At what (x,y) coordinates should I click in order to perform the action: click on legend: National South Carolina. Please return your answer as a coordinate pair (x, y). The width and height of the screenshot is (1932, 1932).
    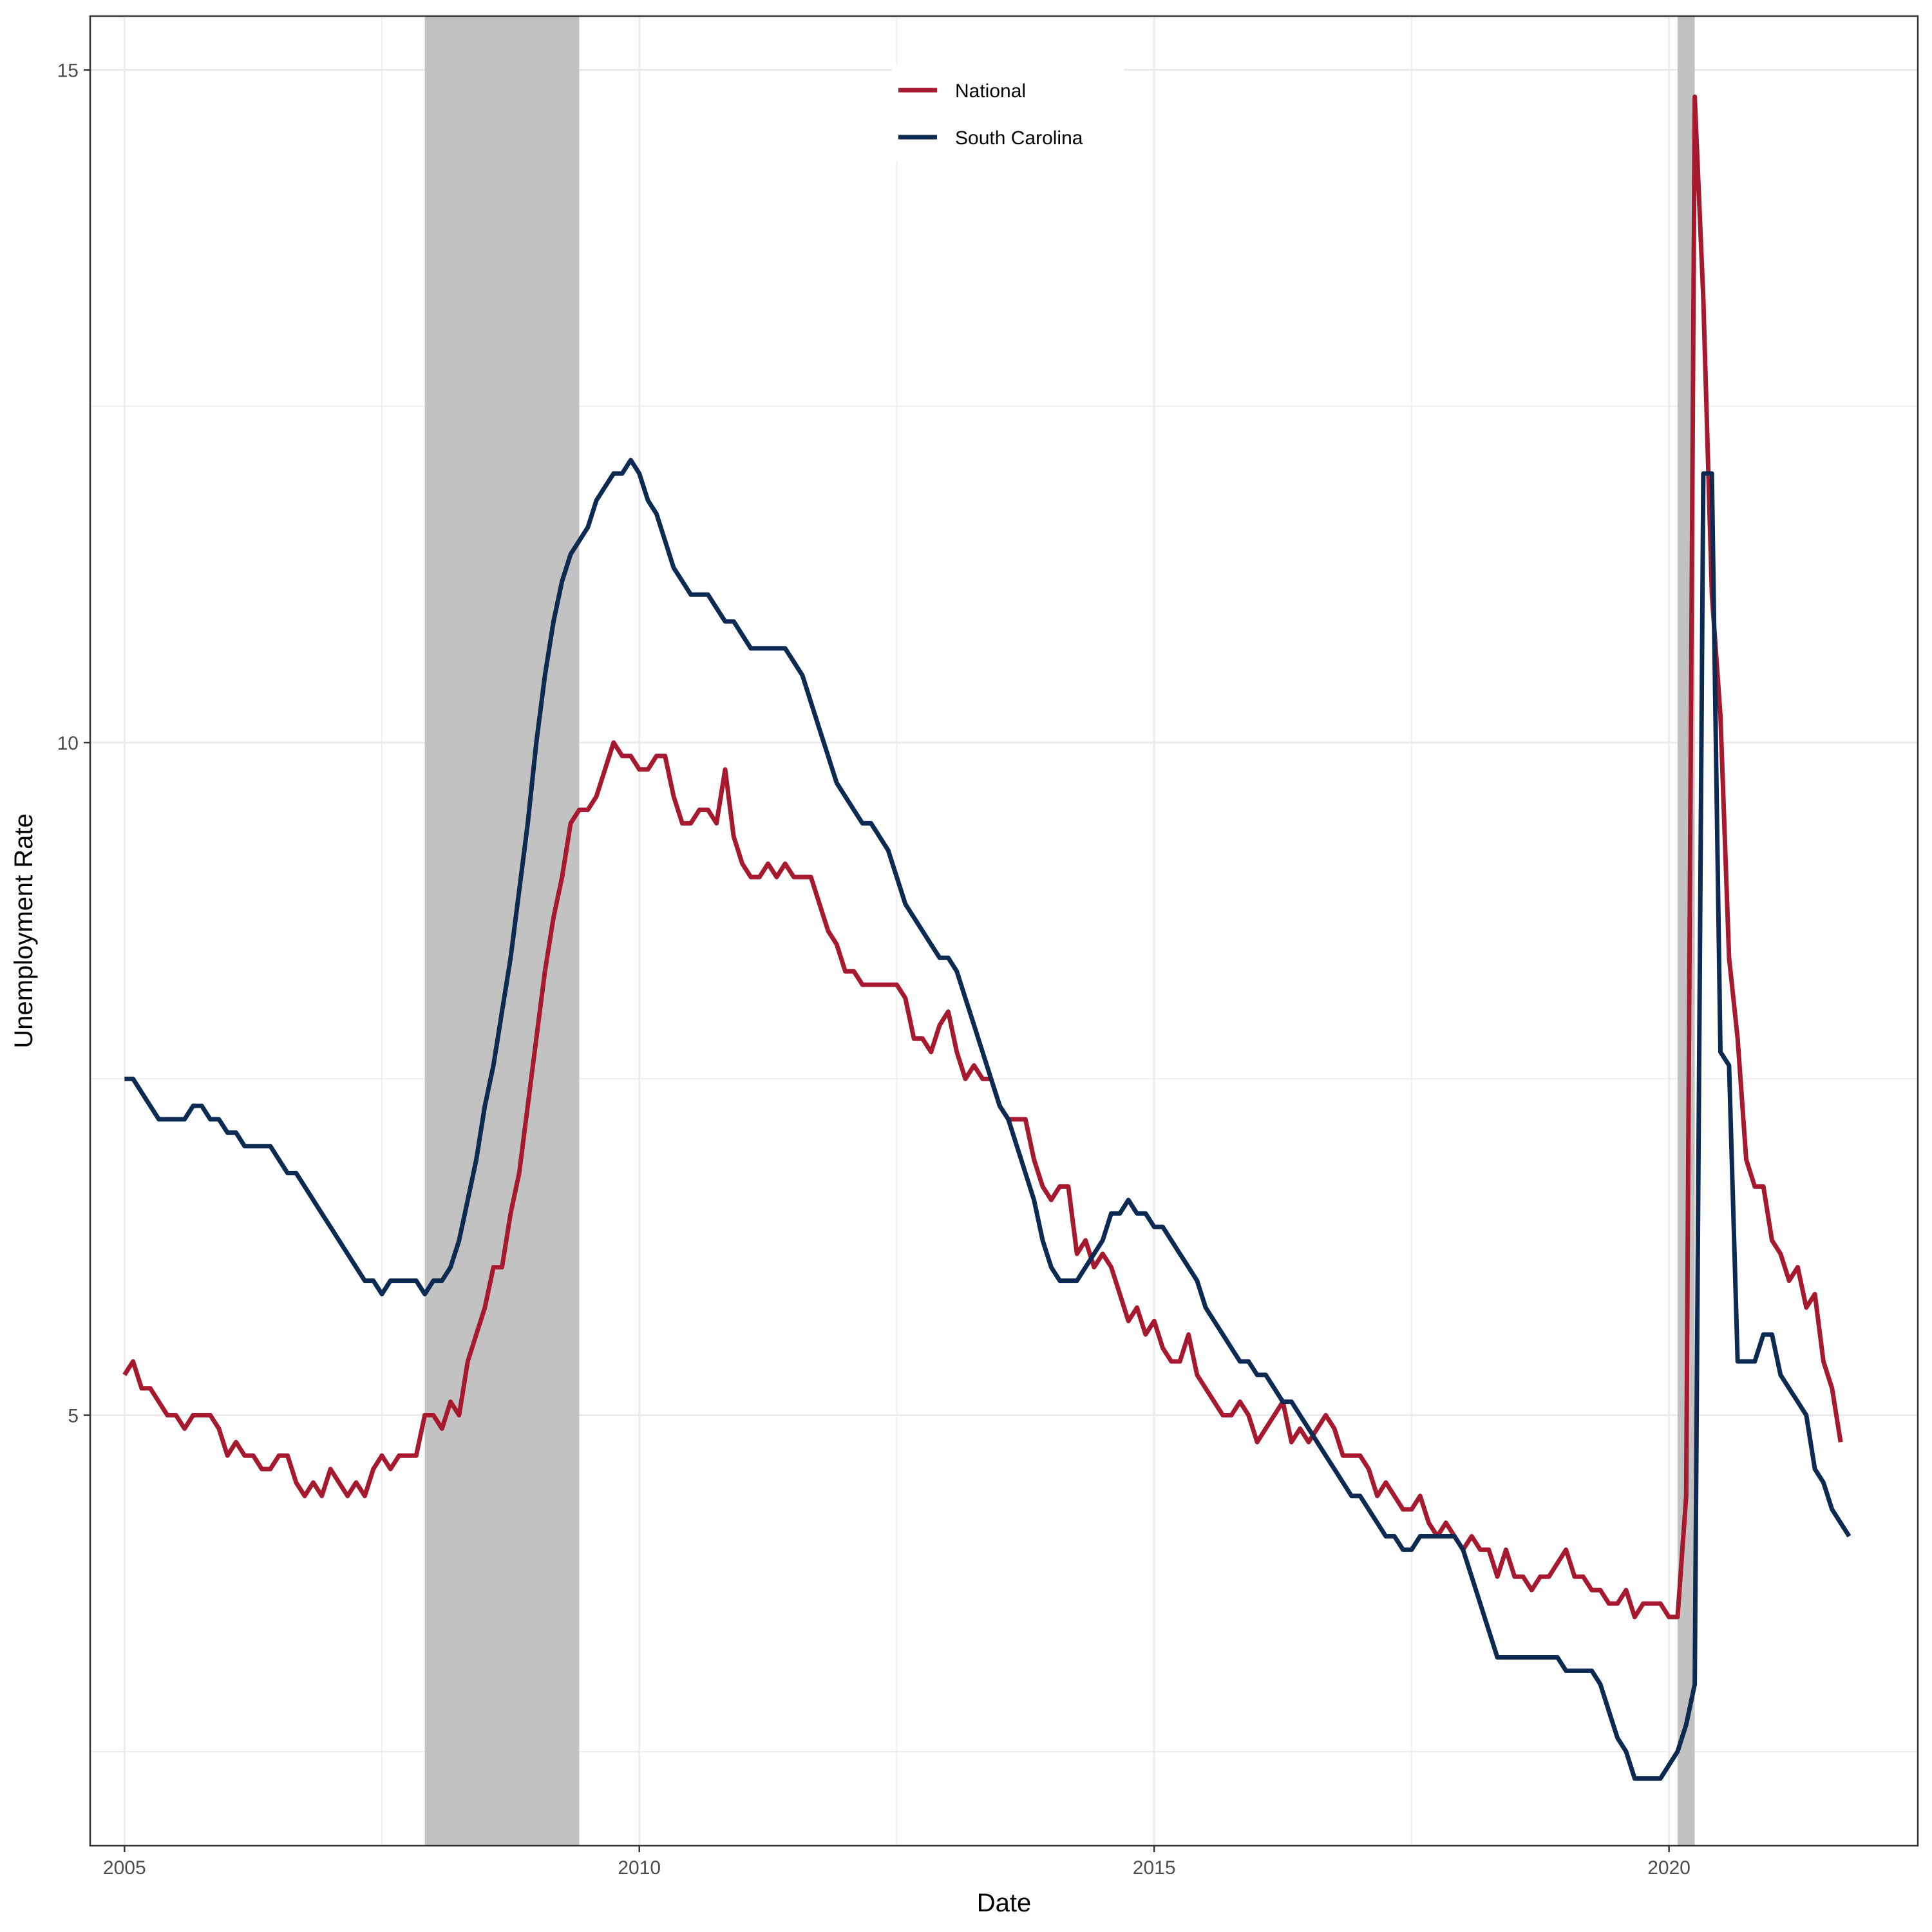
    Looking at the image, I should click on (1008, 112).